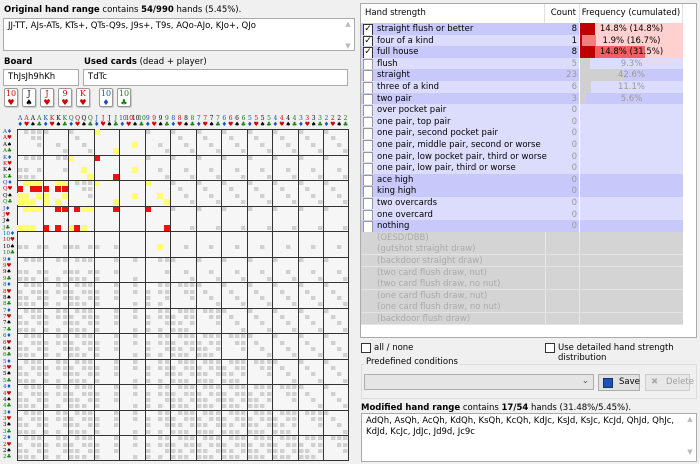  What do you see at coordinates (562, 13) in the screenshot?
I see `header-count: Count` at bounding box center [562, 13].